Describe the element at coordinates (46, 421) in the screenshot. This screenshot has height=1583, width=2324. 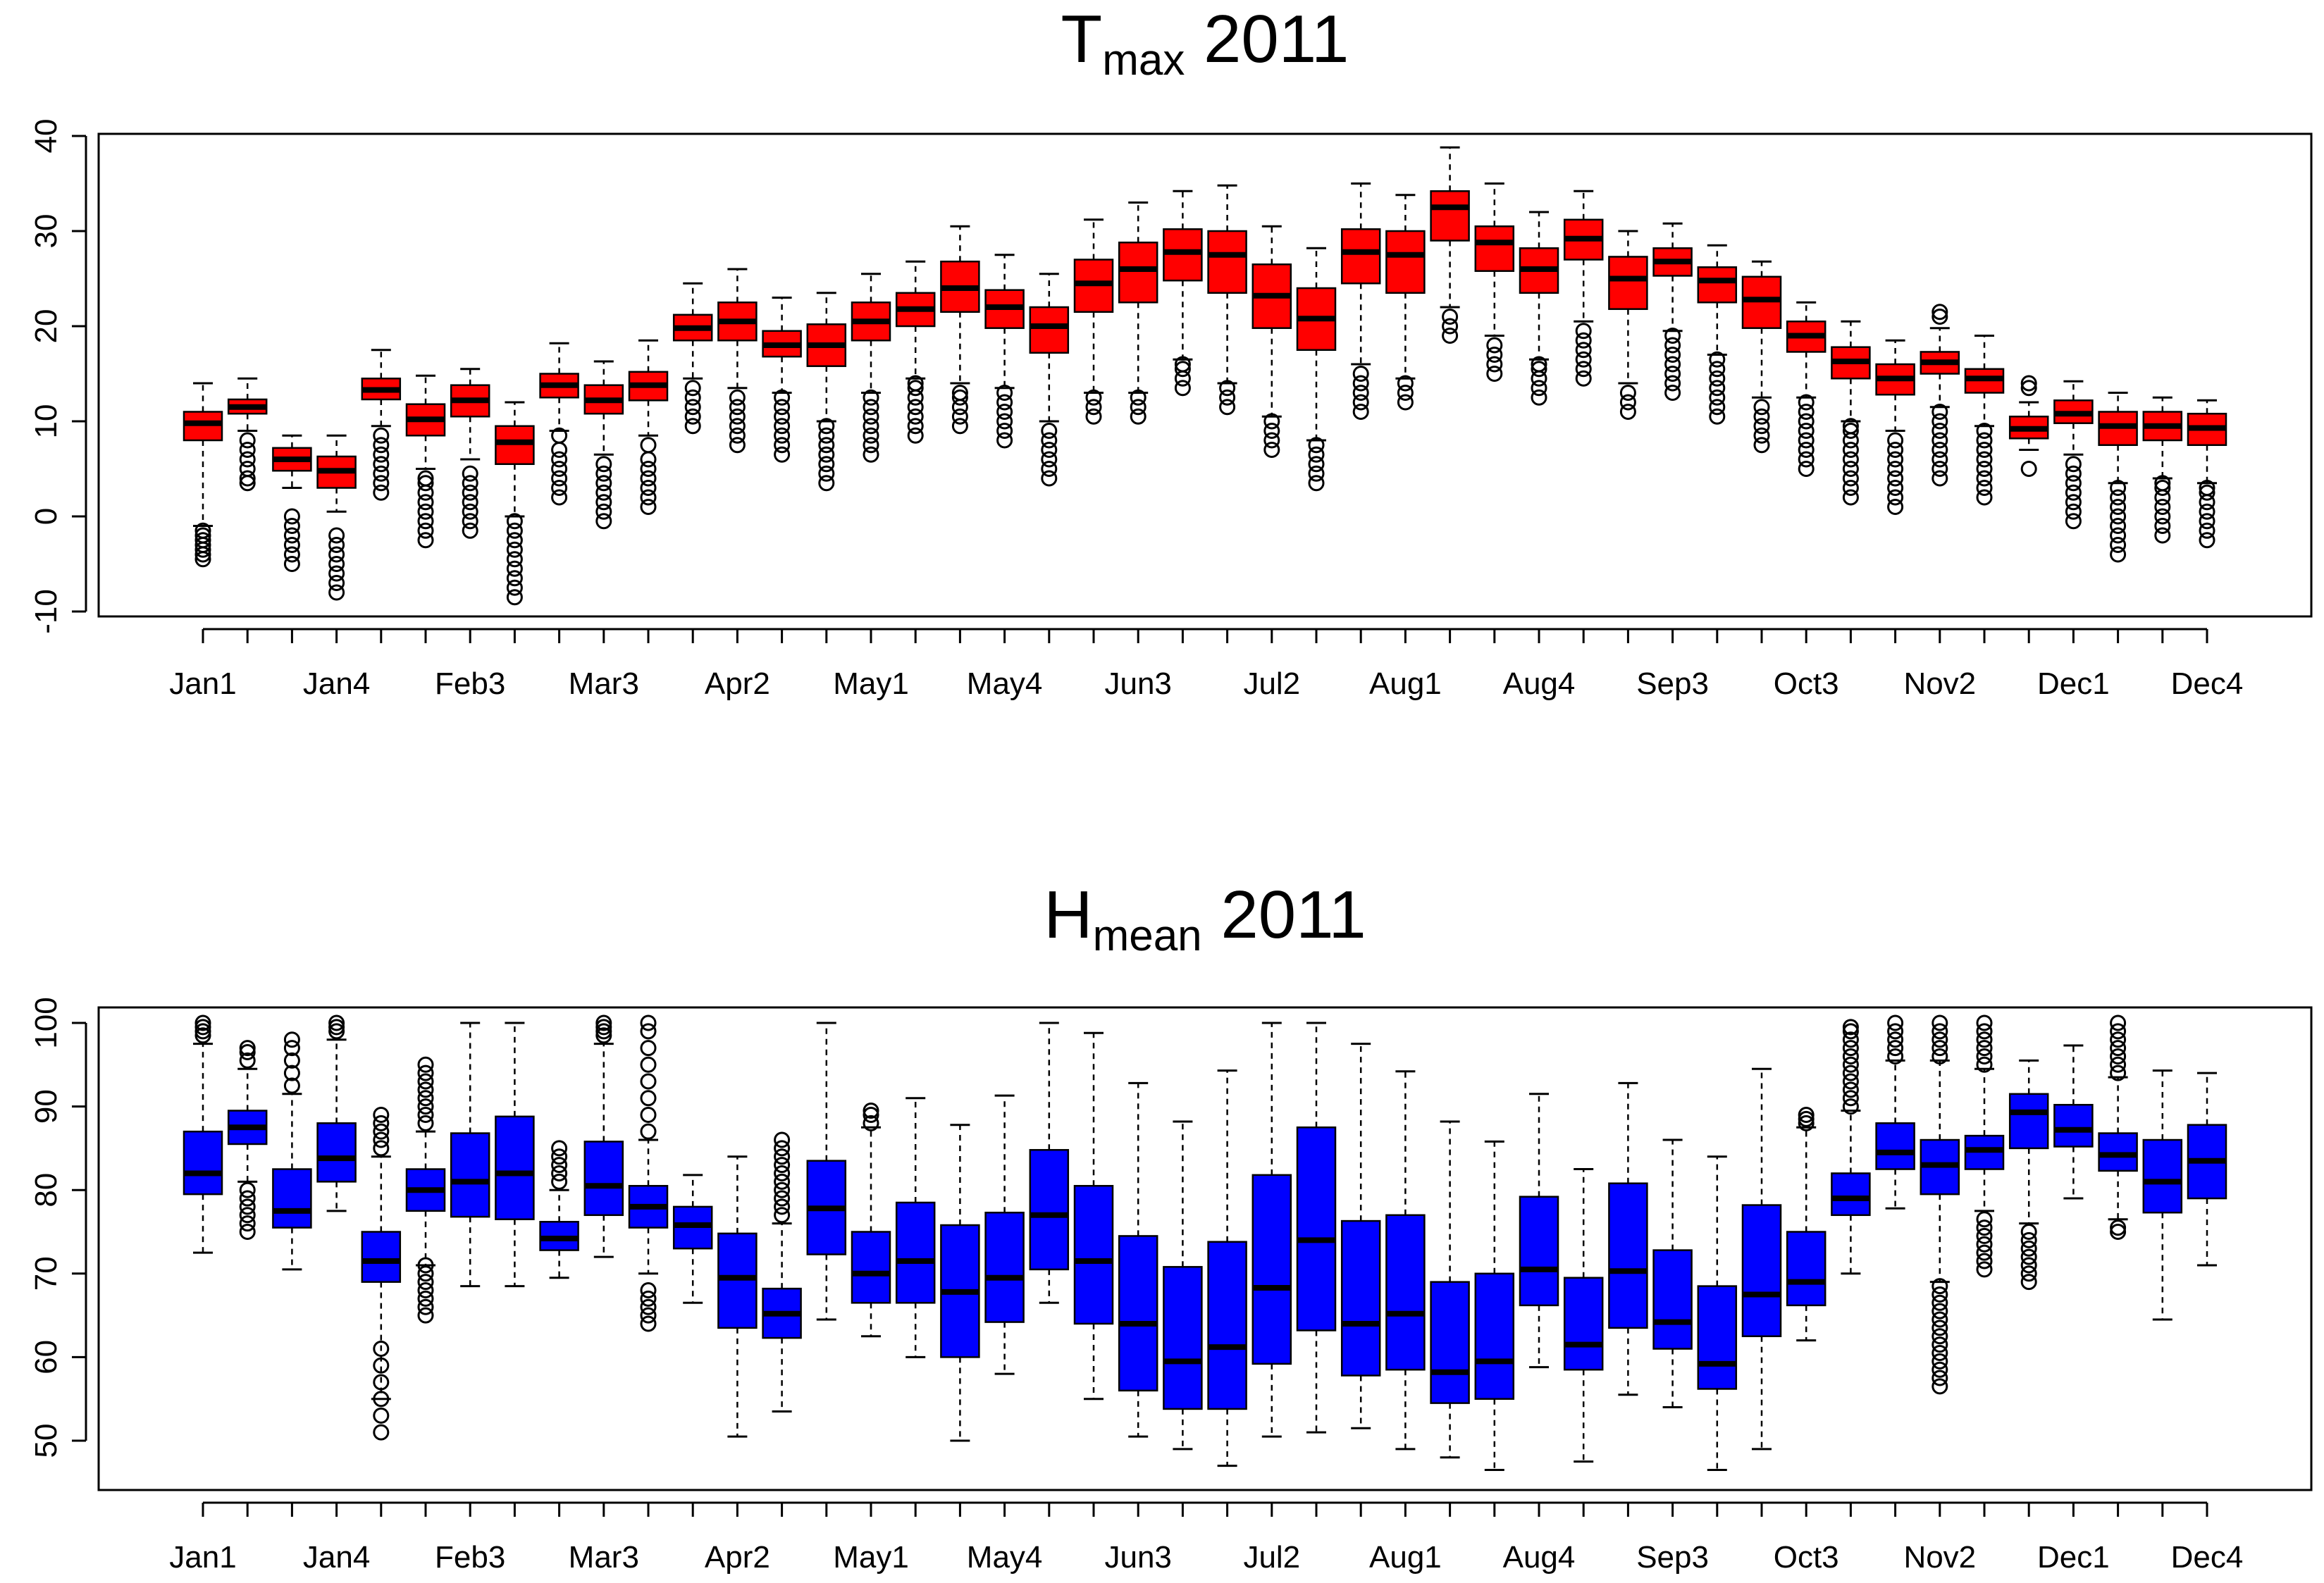
I see `tmax-y-tick-label: 10` at that location.